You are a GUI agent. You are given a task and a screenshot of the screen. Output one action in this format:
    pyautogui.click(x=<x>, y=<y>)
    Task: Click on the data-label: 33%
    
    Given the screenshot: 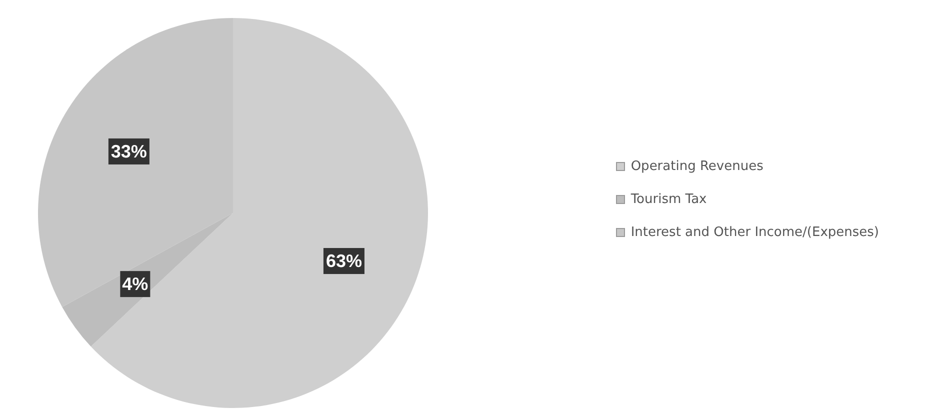 What is the action you would take?
    pyautogui.click(x=128, y=151)
    